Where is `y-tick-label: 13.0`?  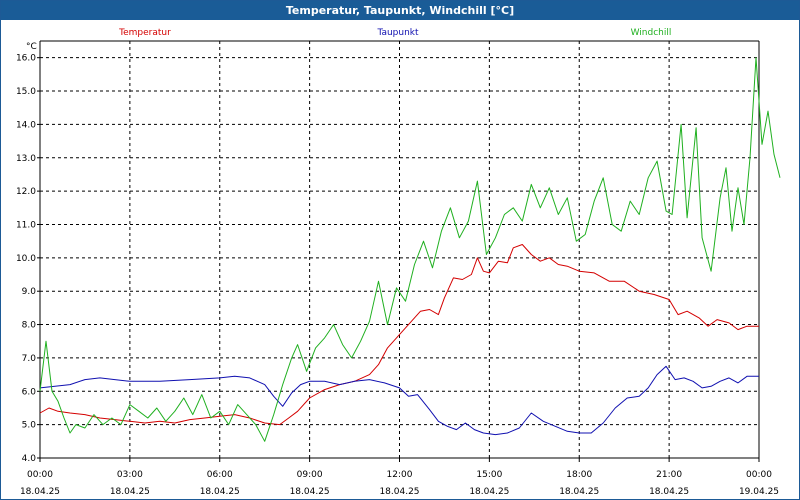
y-tick-label: 13.0 is located at coordinates (26, 159).